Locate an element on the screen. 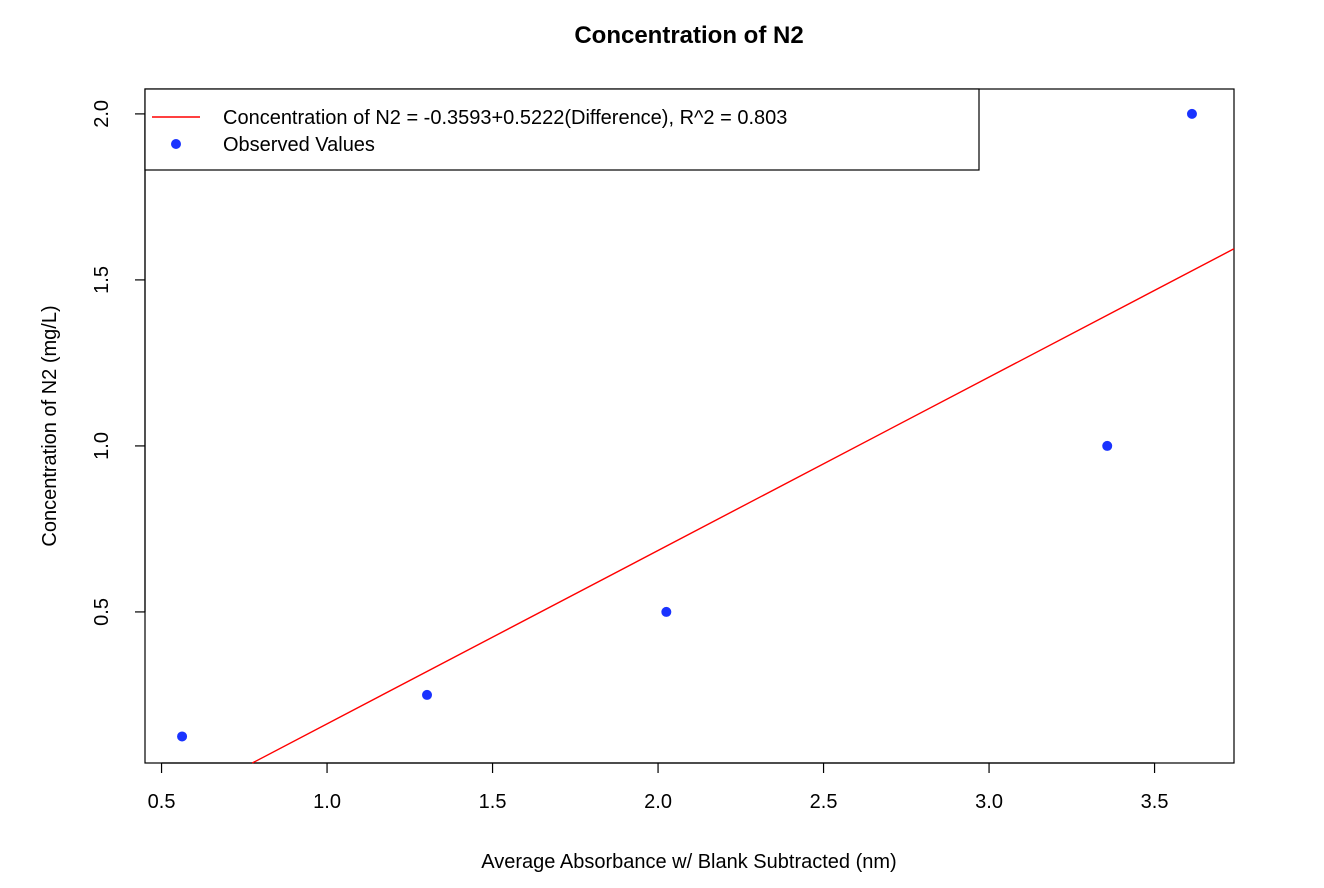  x-tick-label: 0.5 is located at coordinates (162, 802).